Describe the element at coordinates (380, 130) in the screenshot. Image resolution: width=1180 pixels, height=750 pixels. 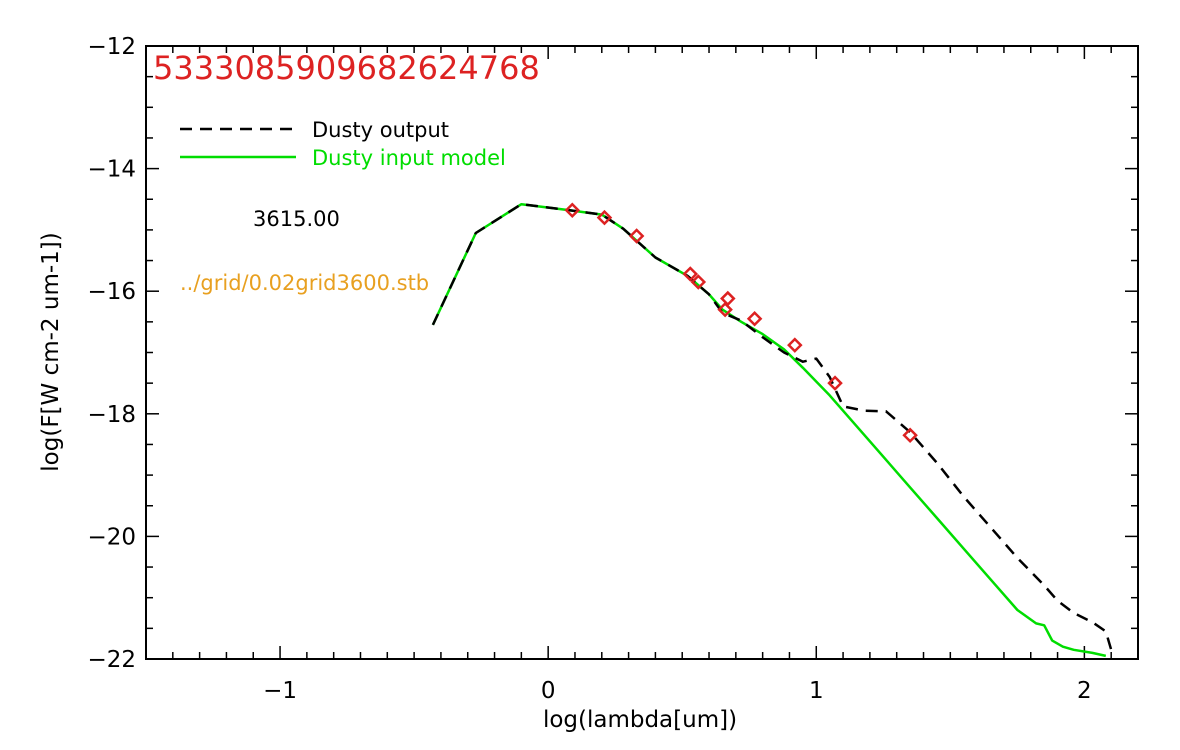
I see `legend-label-dusty-output: Dusty output` at that location.